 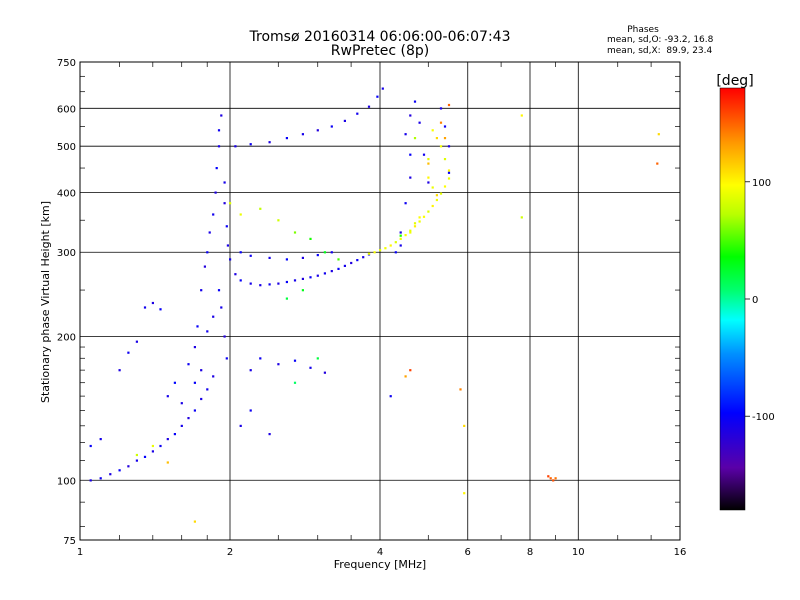 I want to click on y-tick-label: 100, so click(x=66, y=481).